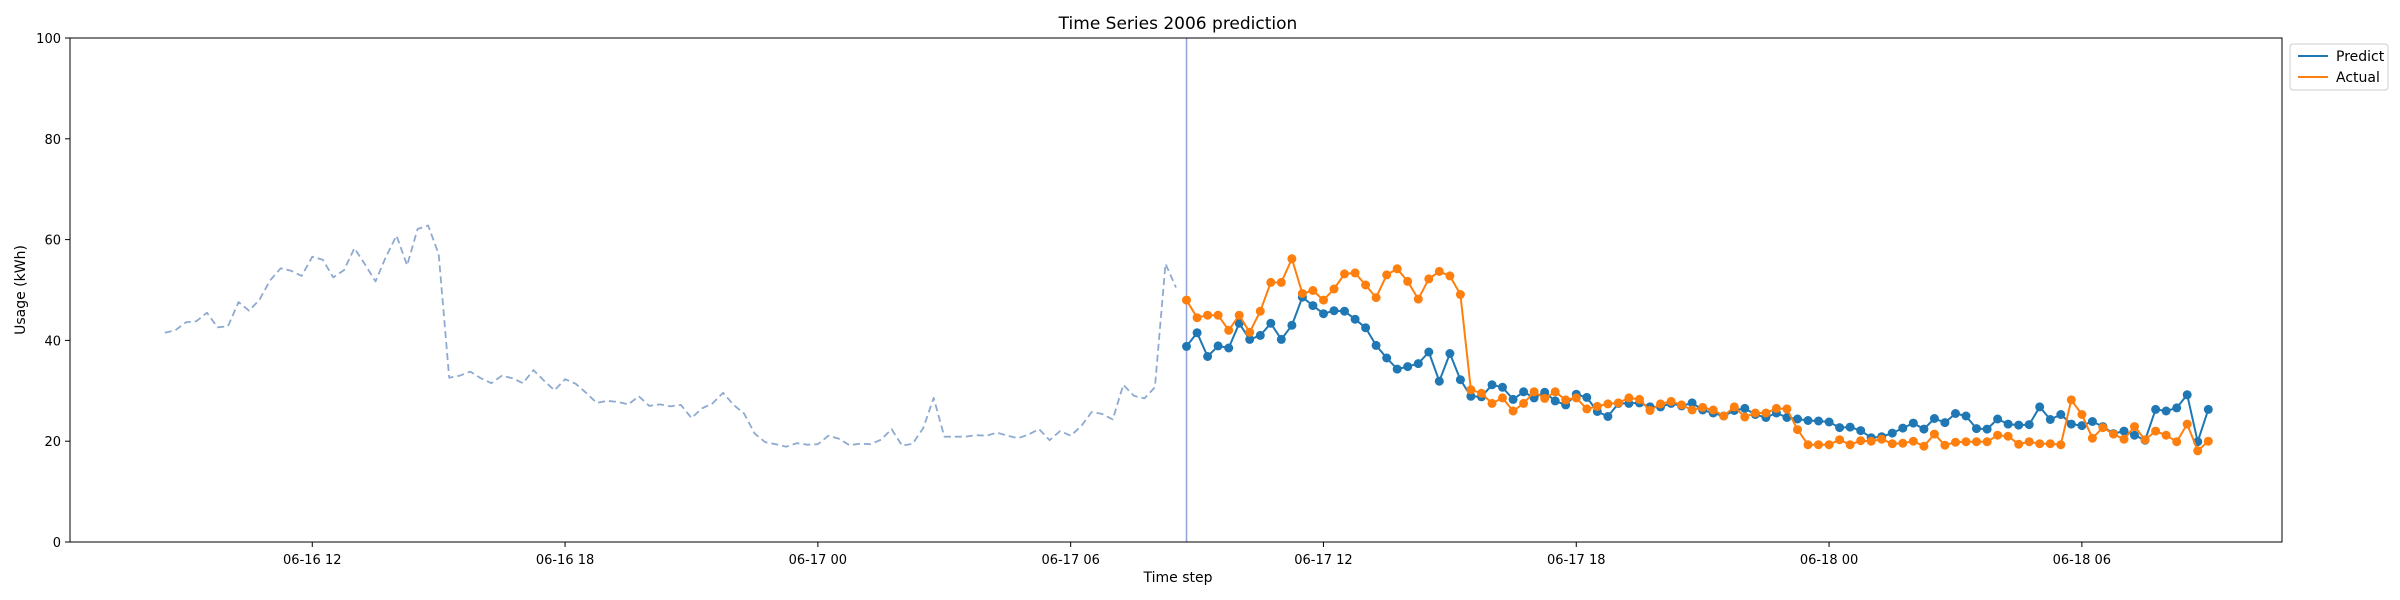 This screenshot has width=2400, height=600. Describe the element at coordinates (2082, 560) in the screenshot. I see `x-tick-label: 06-18 06` at that location.